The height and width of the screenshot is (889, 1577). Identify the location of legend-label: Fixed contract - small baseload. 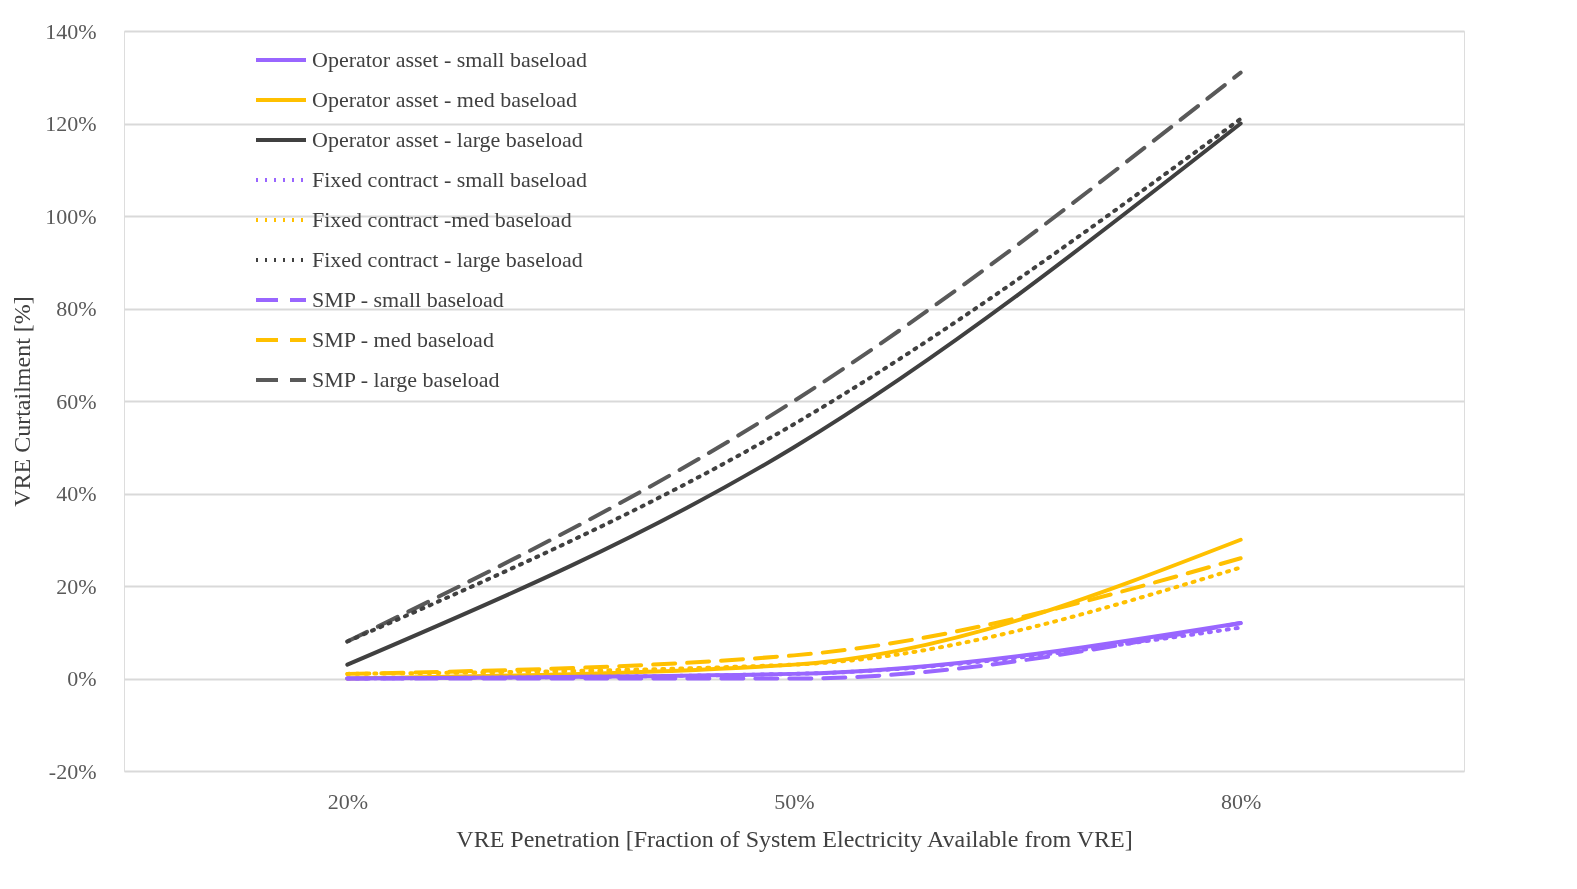
(449, 179).